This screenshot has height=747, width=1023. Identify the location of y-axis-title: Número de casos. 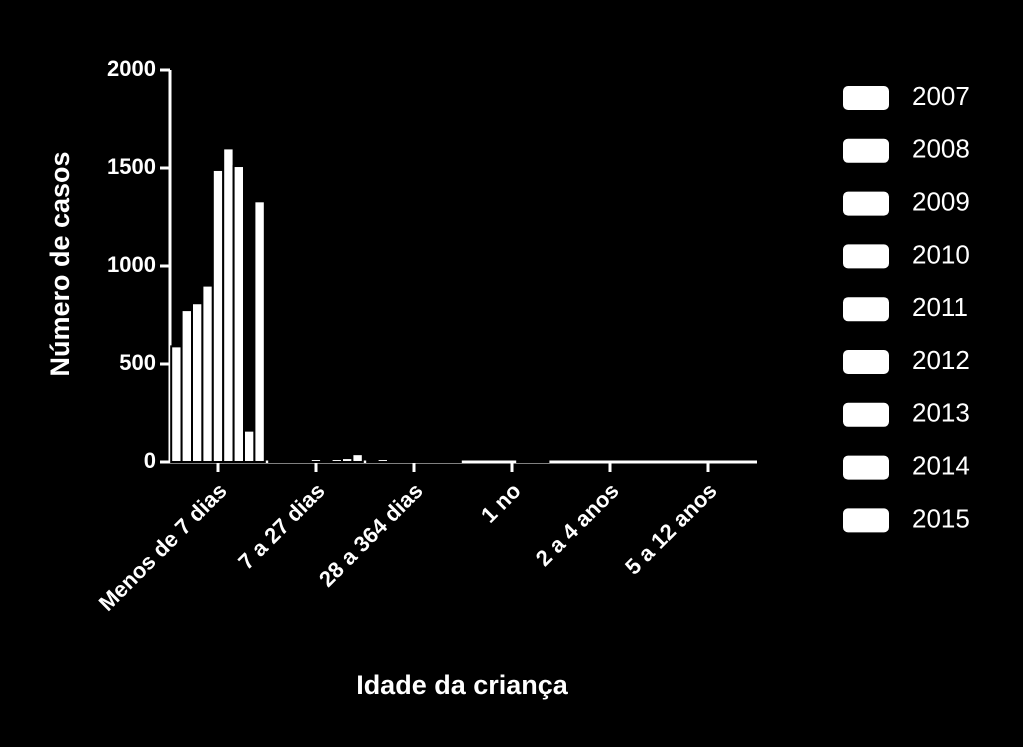
(60, 263).